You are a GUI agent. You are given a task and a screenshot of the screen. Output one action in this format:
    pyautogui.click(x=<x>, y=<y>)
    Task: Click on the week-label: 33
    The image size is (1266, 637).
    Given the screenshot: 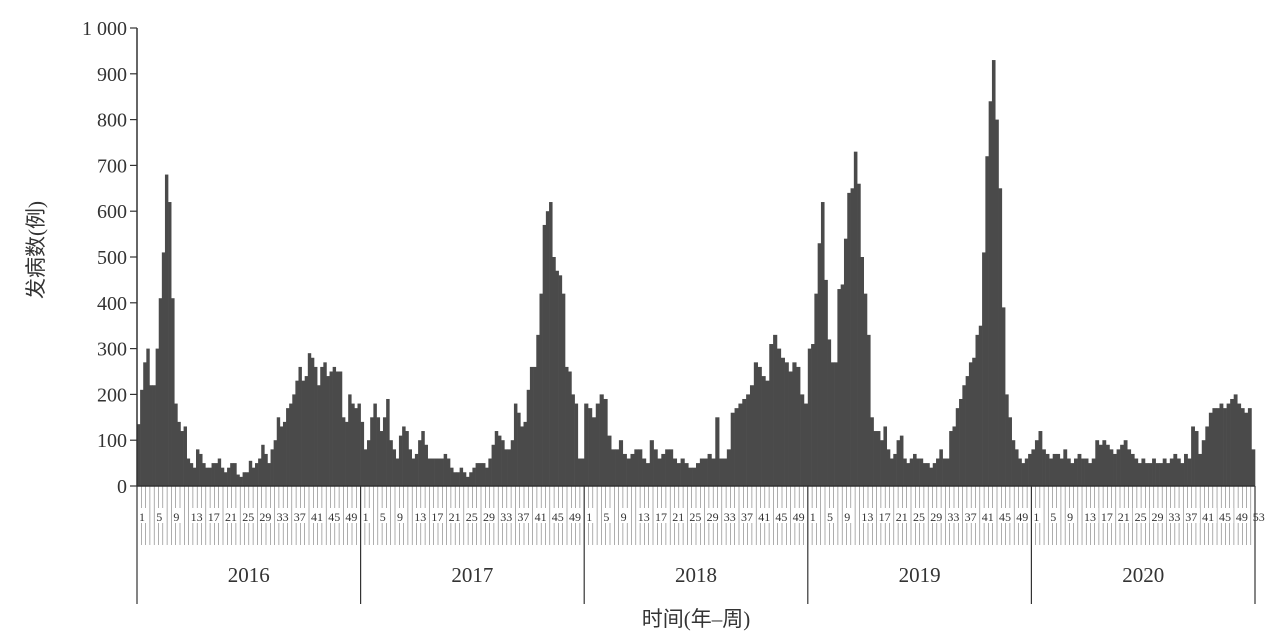 What is the action you would take?
    pyautogui.click(x=283, y=517)
    